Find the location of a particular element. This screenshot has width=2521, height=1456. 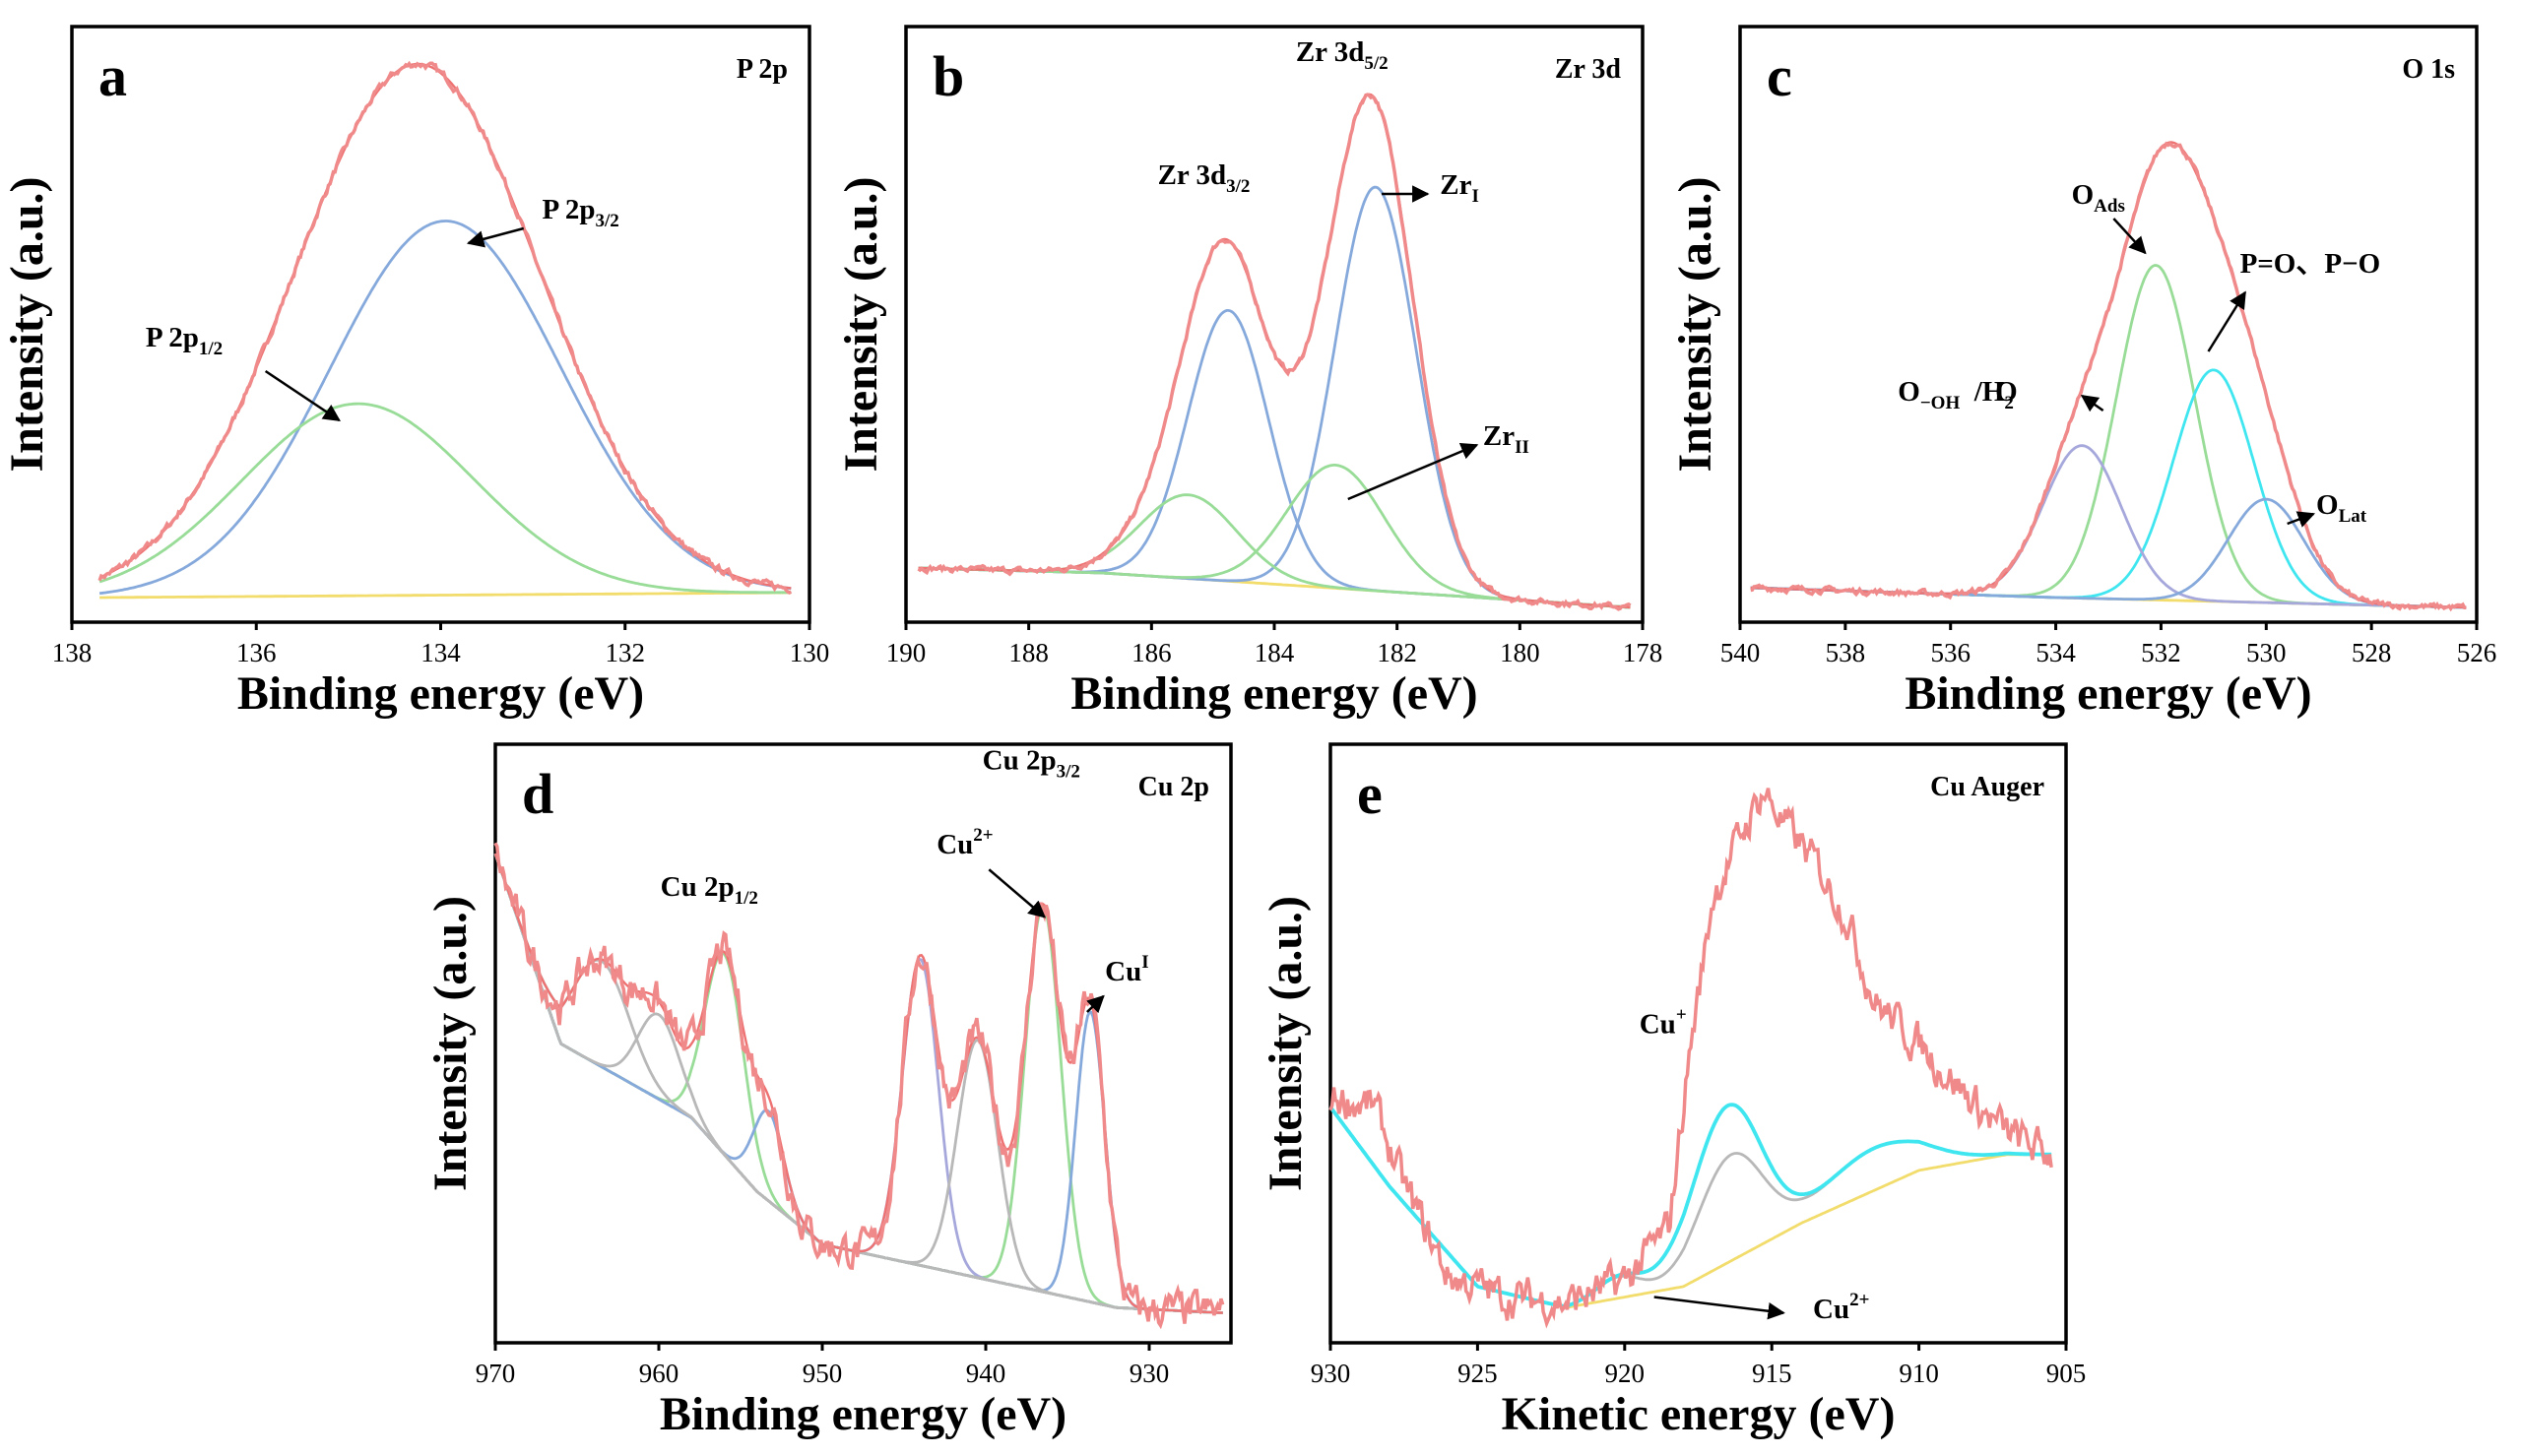

panel-letter: a is located at coordinates (112, 76).